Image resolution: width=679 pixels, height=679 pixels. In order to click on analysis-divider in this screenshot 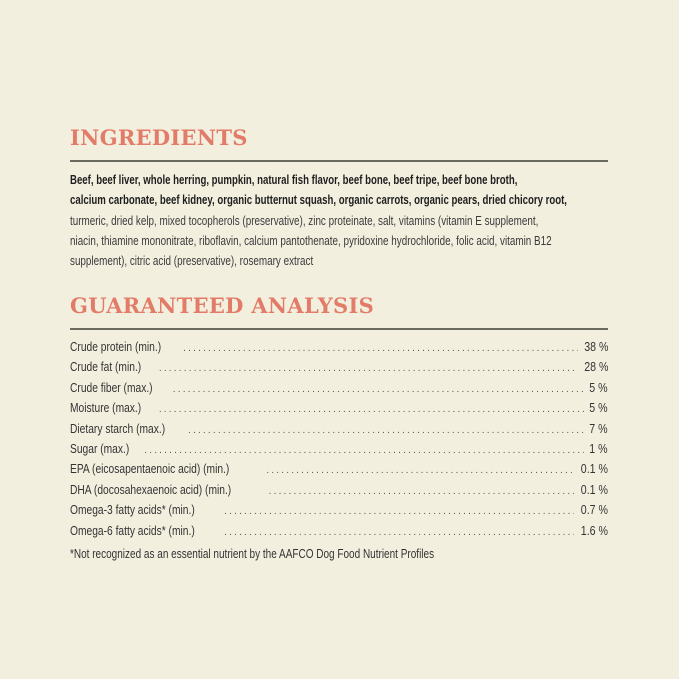, I will do `click(339, 329)`.